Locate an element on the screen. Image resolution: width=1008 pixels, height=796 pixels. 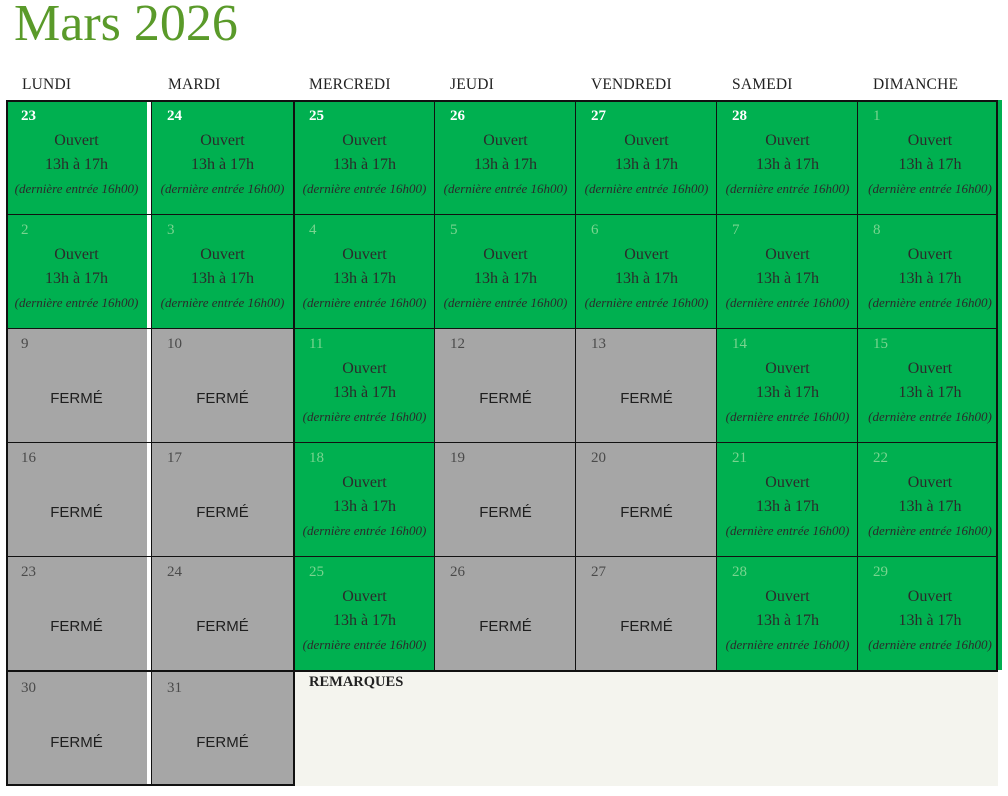
day-cell: 31 FERMÉ is located at coordinates (222, 729).